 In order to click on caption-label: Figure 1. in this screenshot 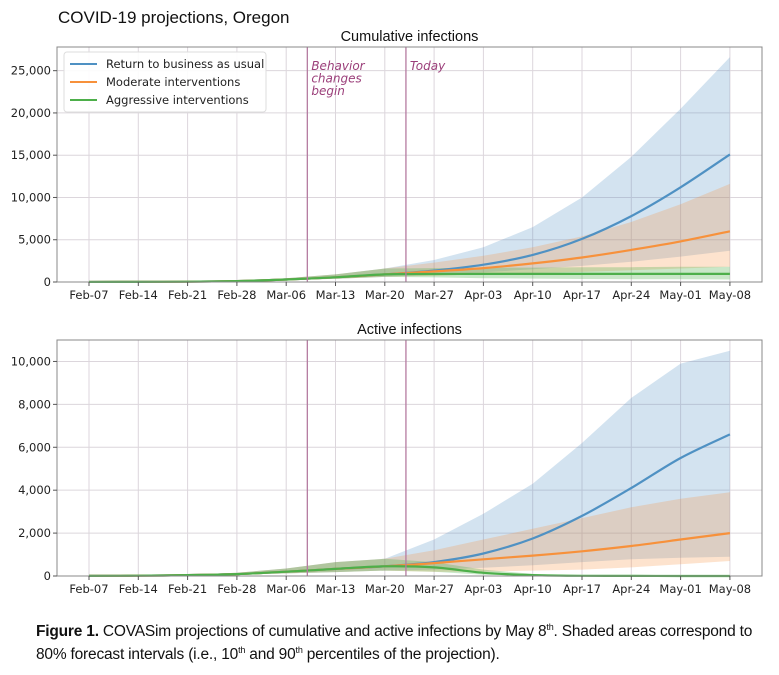, I will do `click(67, 631)`.